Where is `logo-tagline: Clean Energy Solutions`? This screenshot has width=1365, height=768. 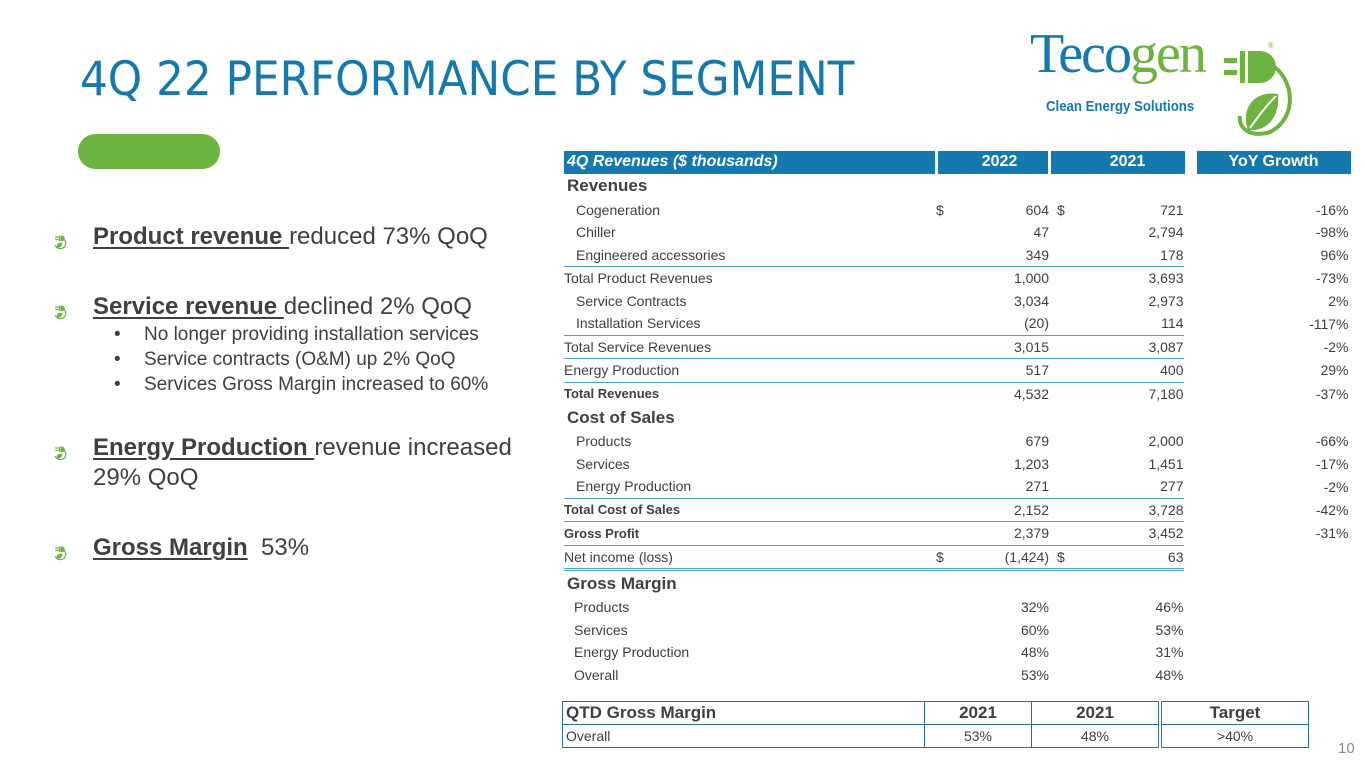
logo-tagline: Clean Energy Solutions is located at coordinates (1120, 106).